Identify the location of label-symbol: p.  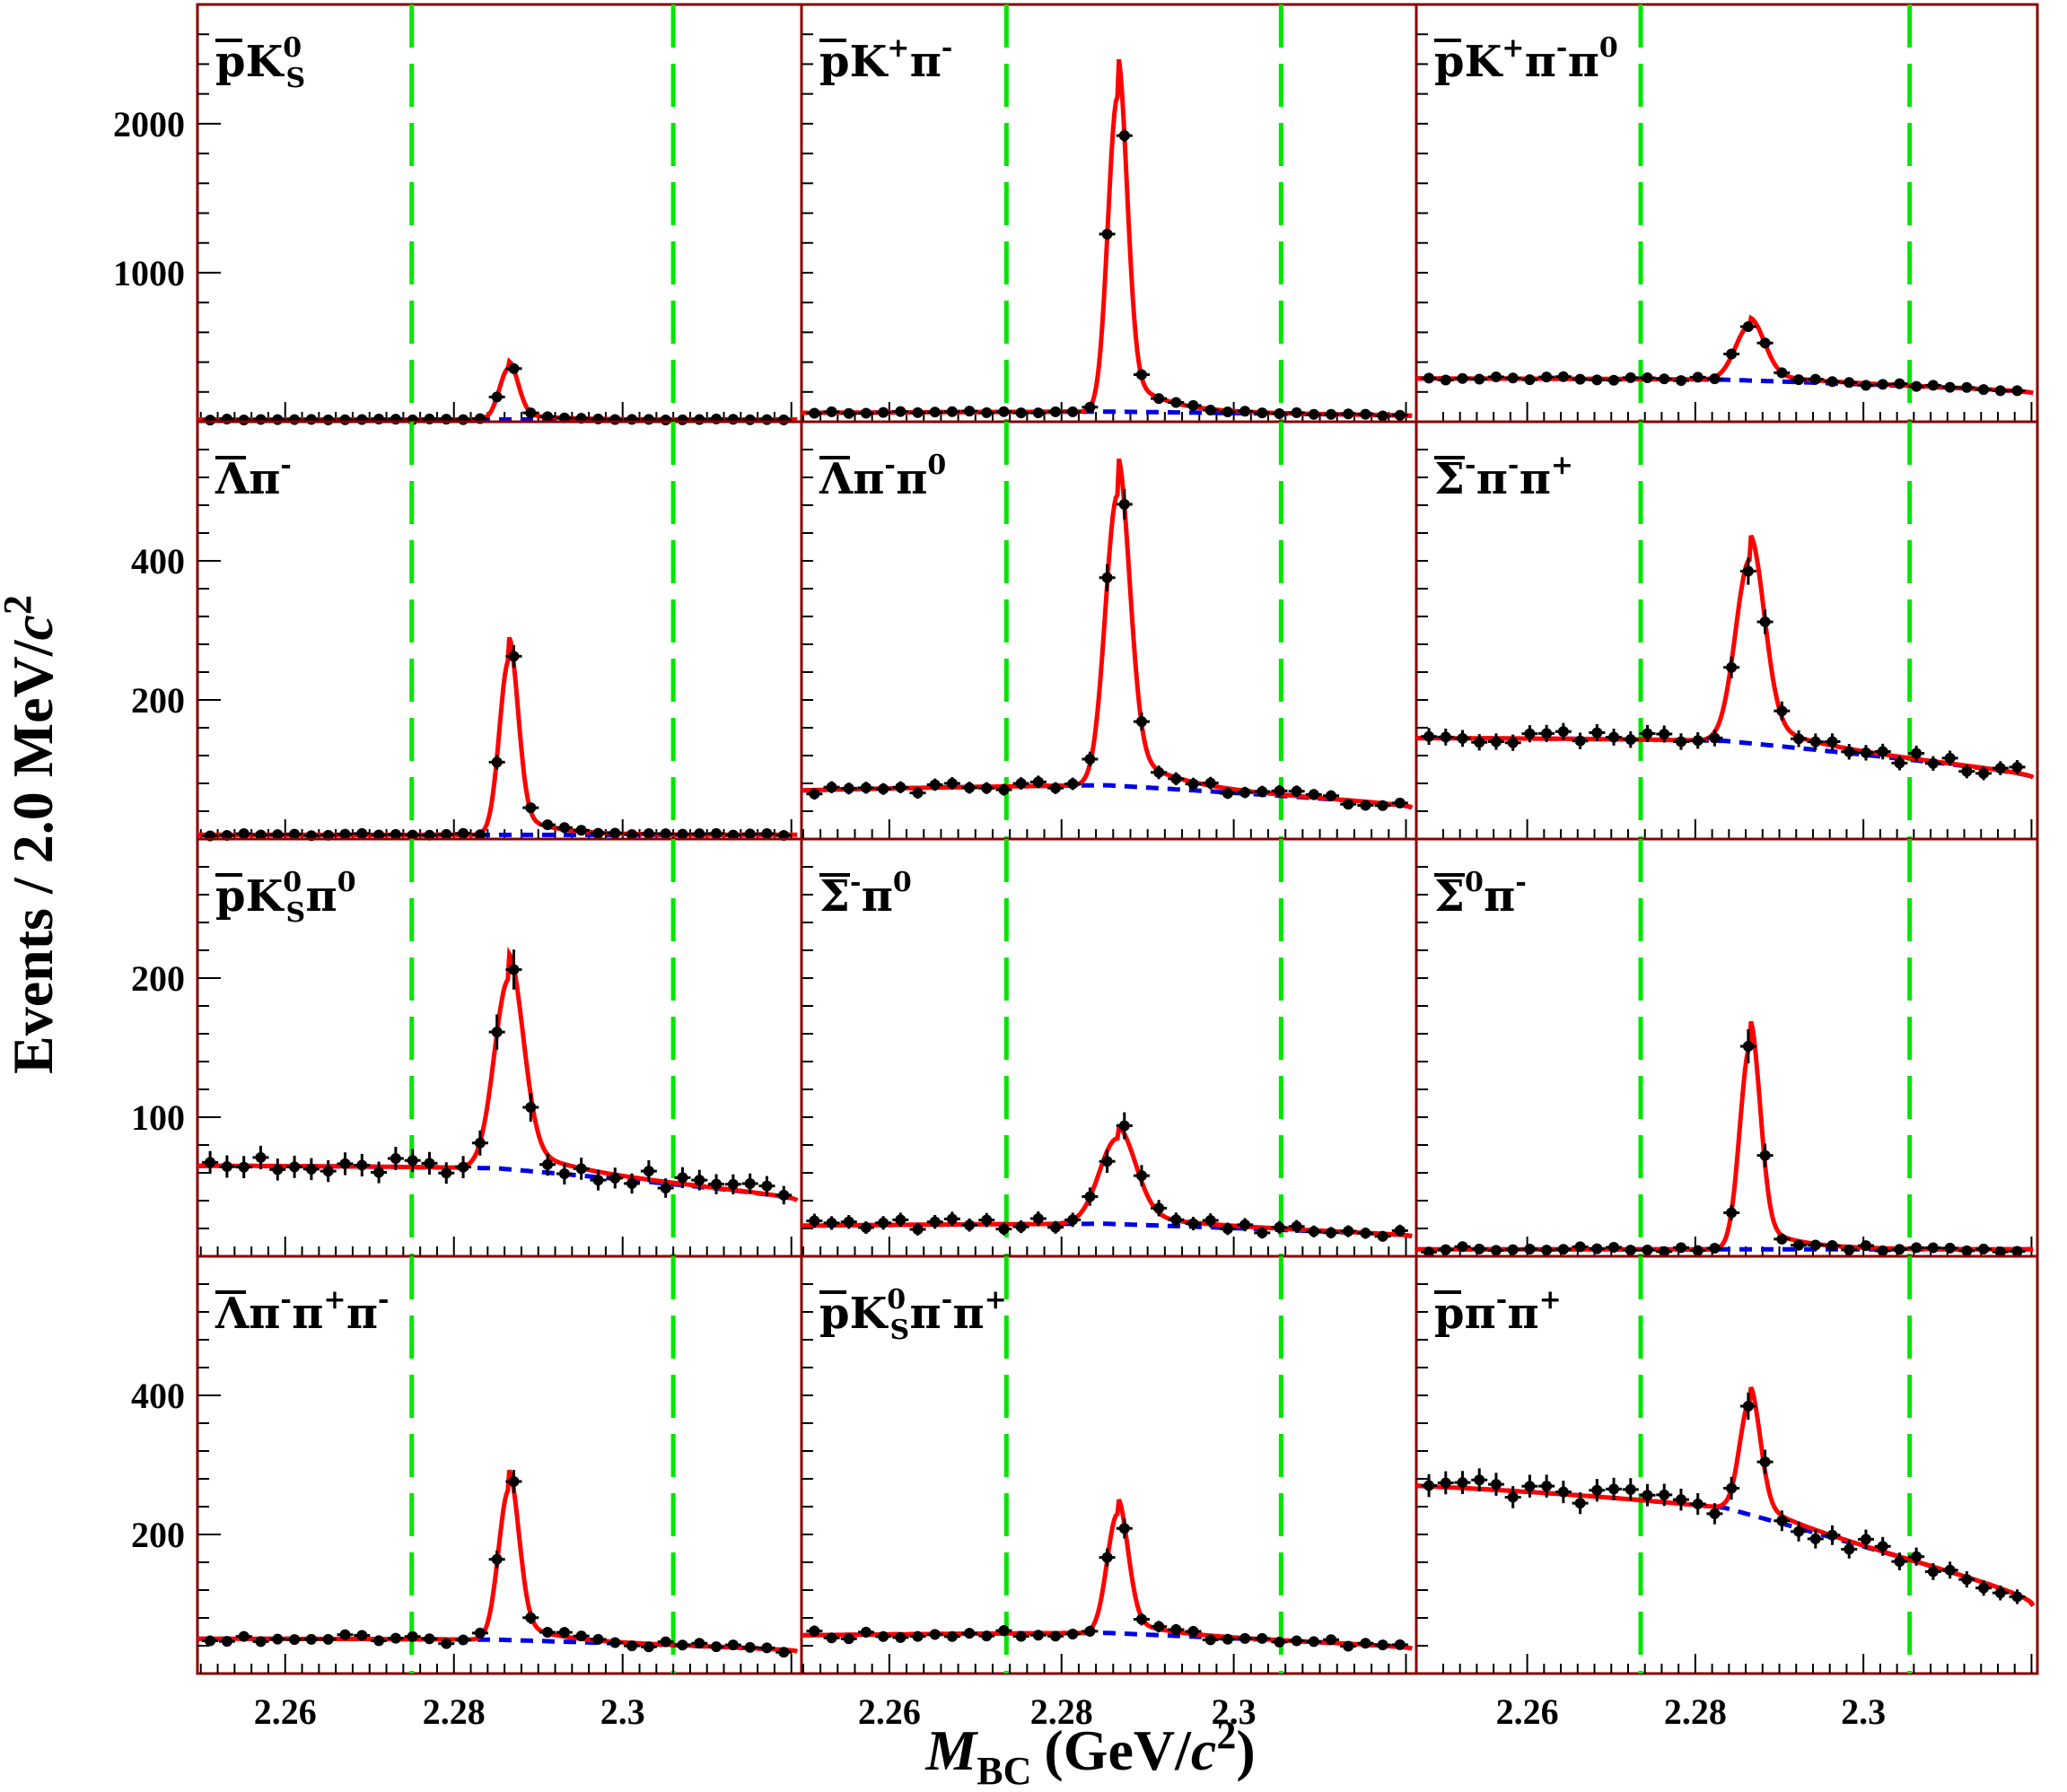
(1450, 62).